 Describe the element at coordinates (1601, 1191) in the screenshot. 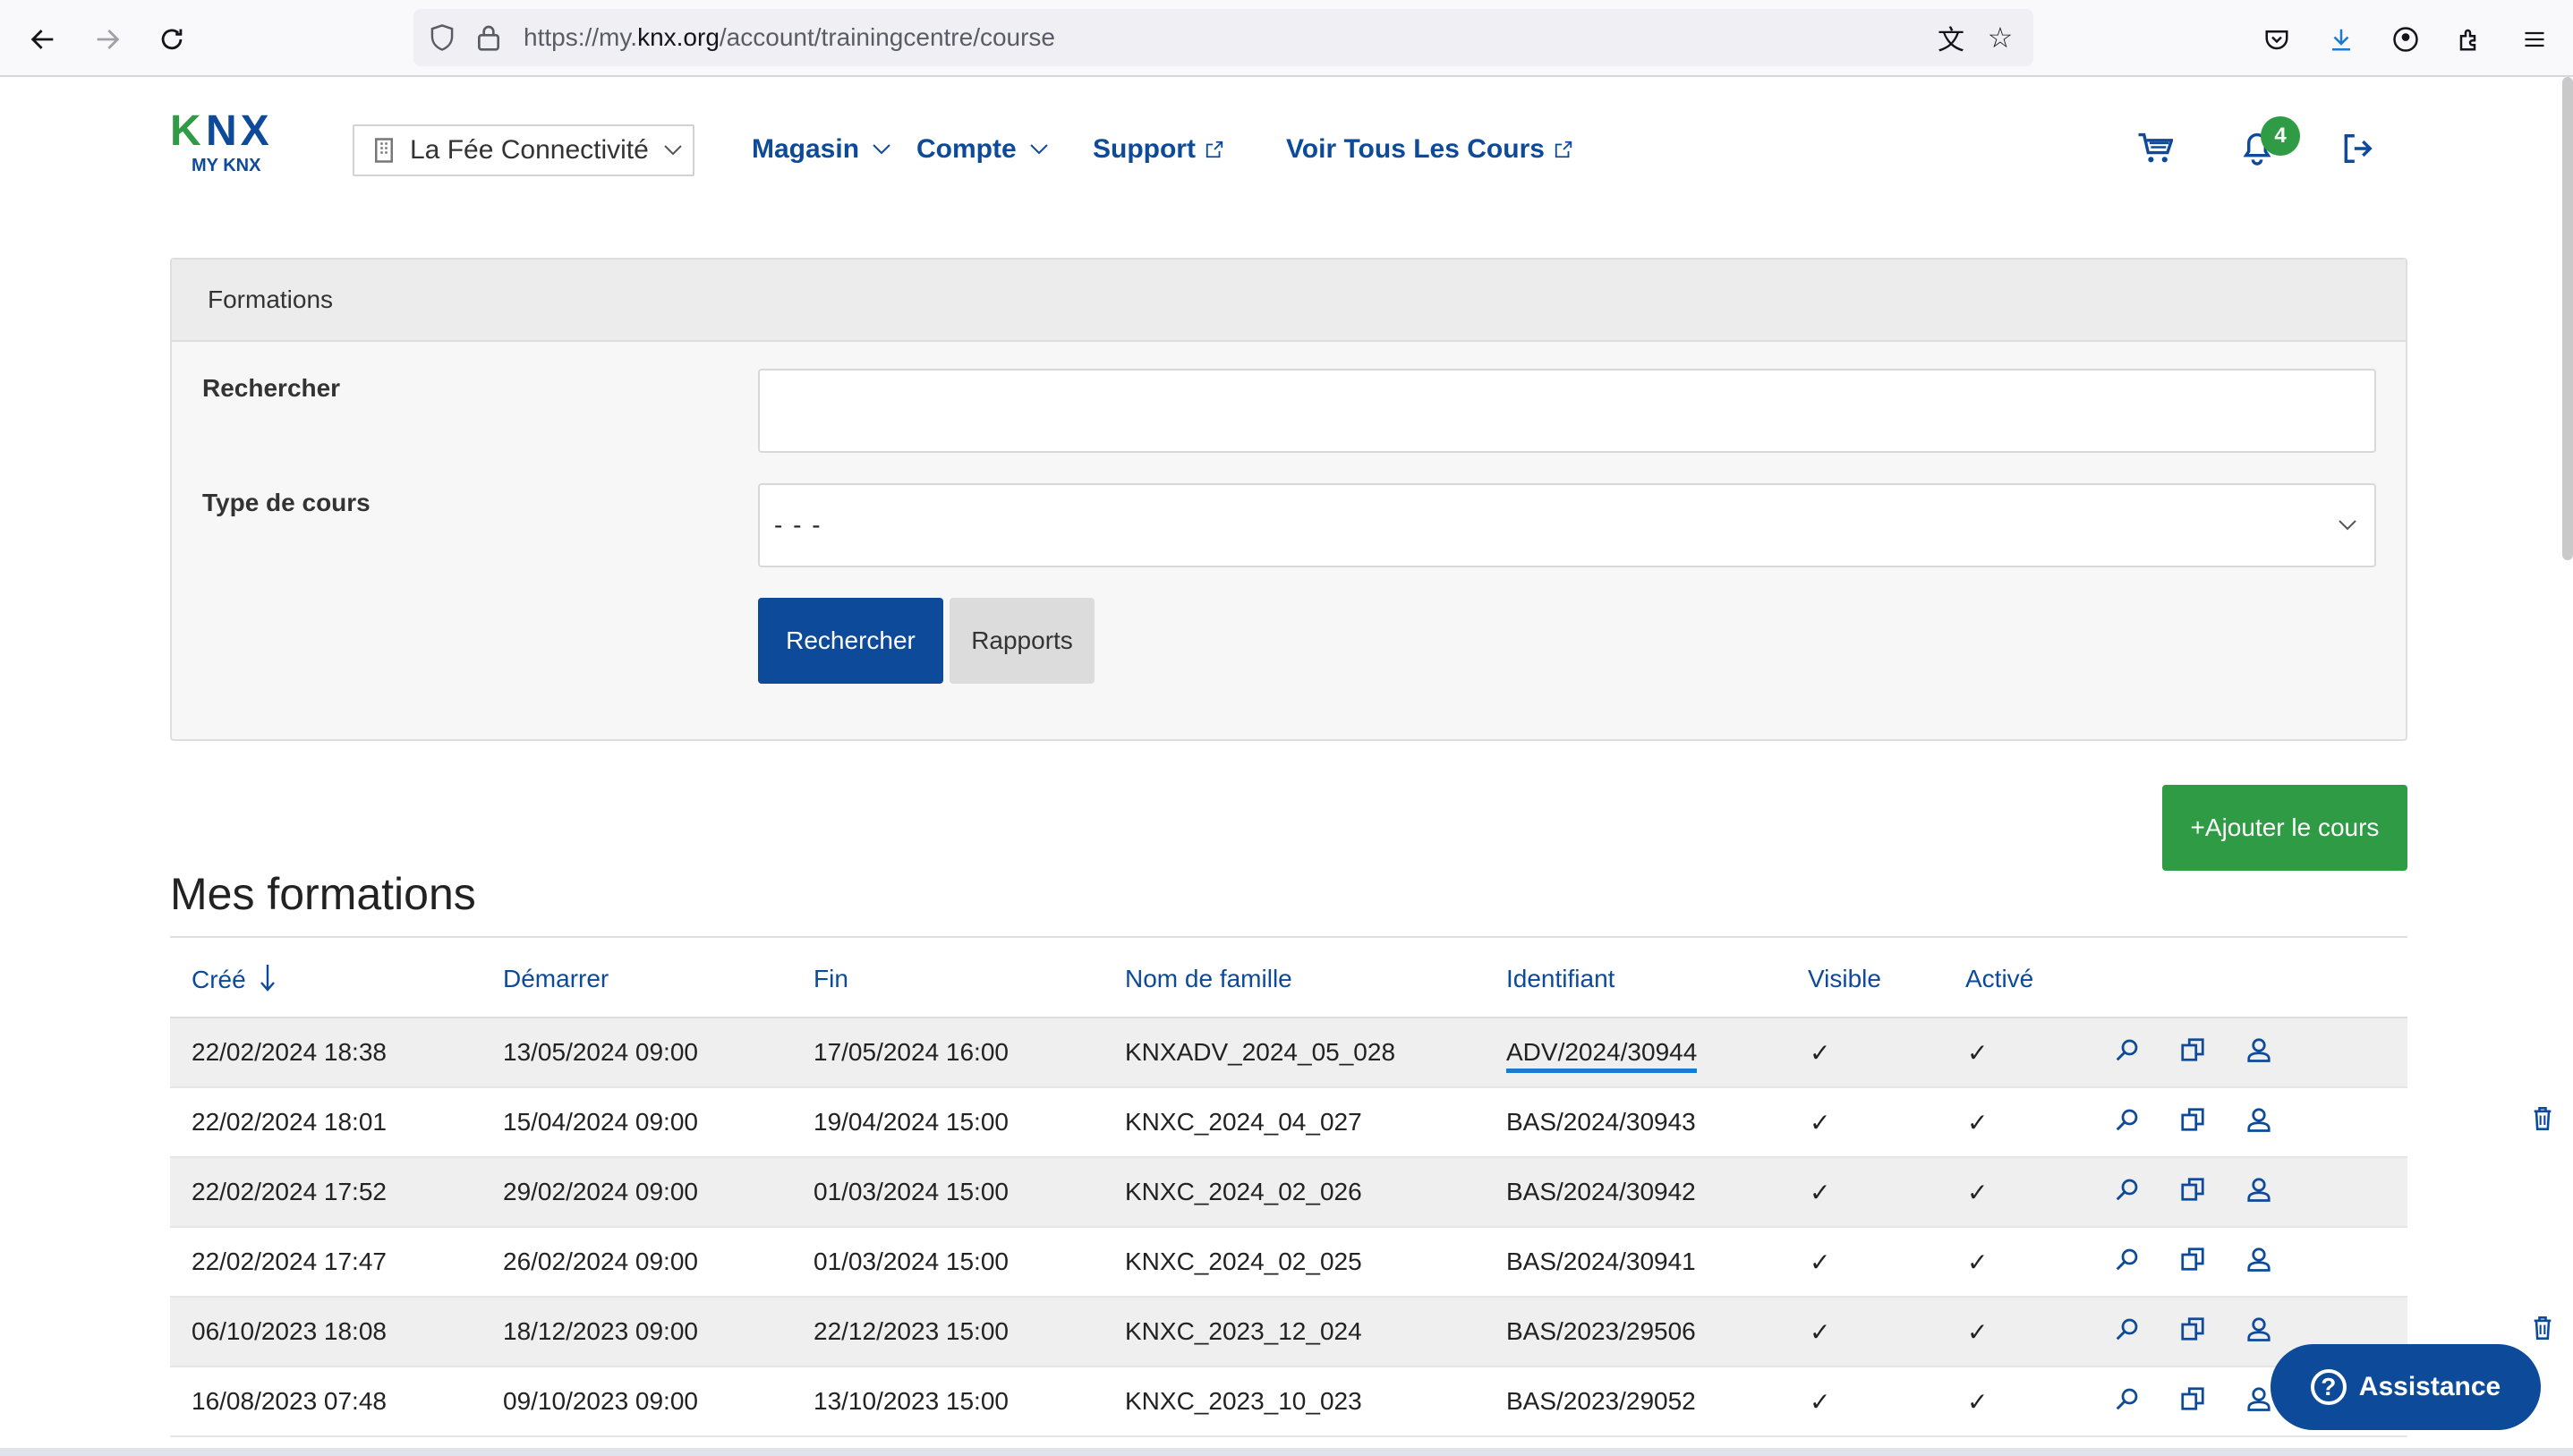

I see `cell-identifier: BAS/2024/30942` at that location.